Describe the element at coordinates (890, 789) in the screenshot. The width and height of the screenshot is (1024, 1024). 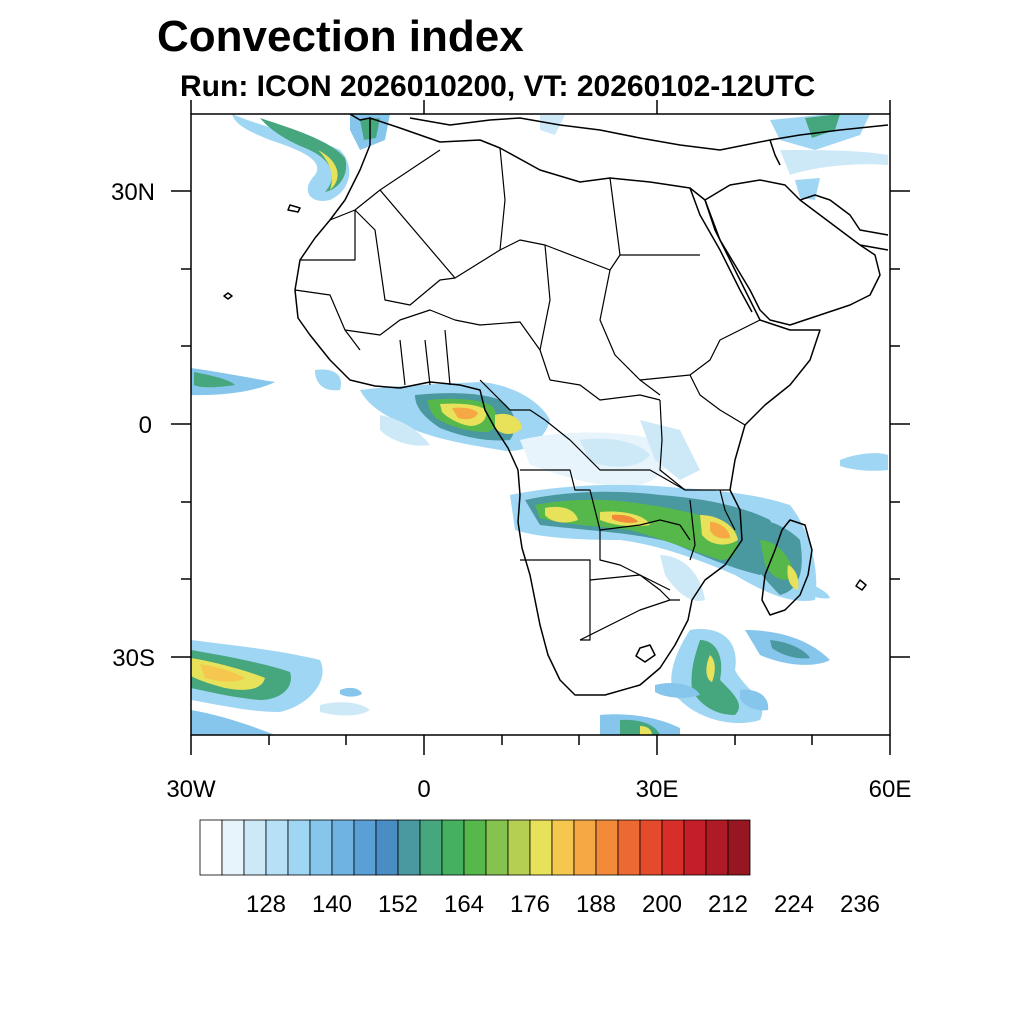
I see `lon-tick-label-60e: 60E` at that location.